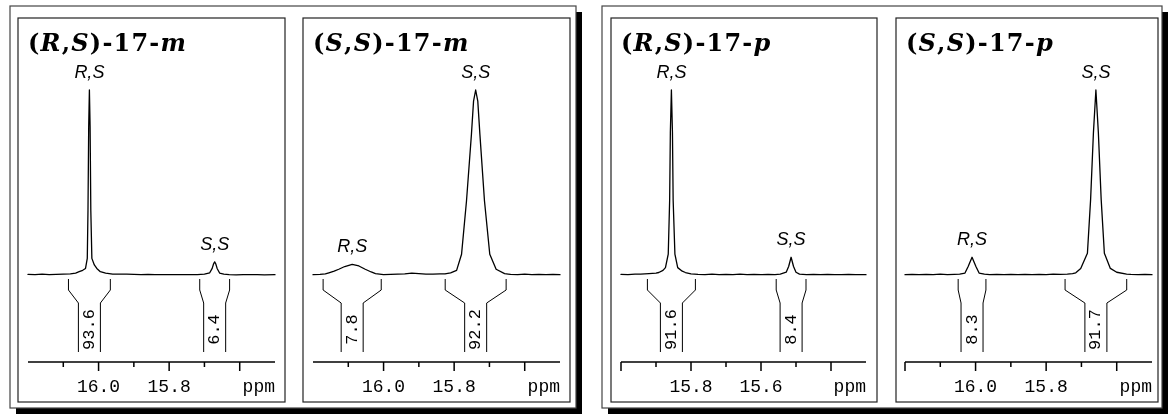  I want to click on x-tick-label: 15.6, so click(761, 387).